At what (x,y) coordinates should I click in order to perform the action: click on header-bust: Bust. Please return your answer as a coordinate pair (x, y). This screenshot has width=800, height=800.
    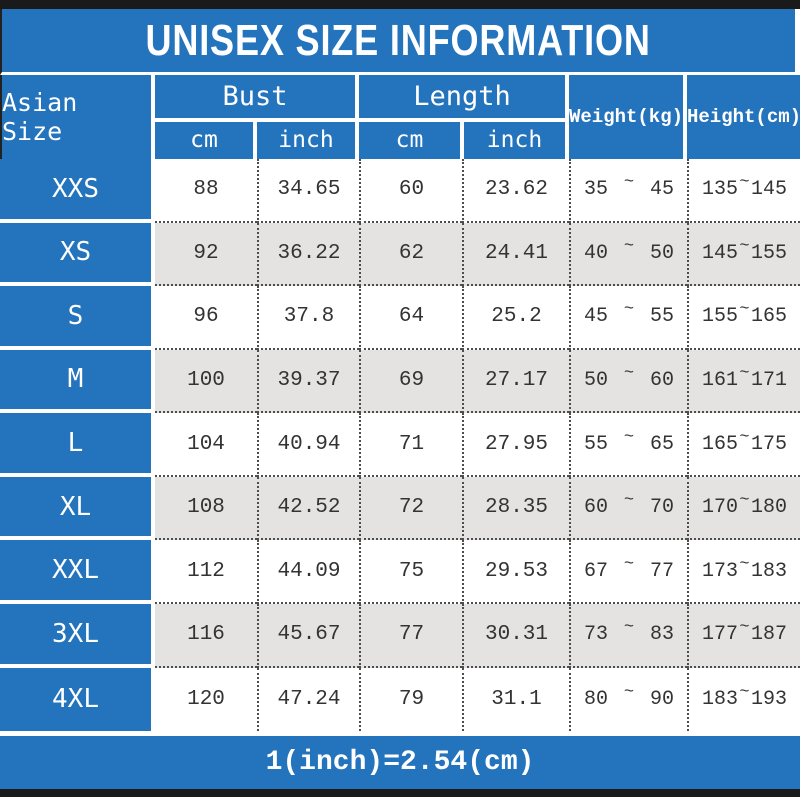
    Looking at the image, I should click on (255, 96).